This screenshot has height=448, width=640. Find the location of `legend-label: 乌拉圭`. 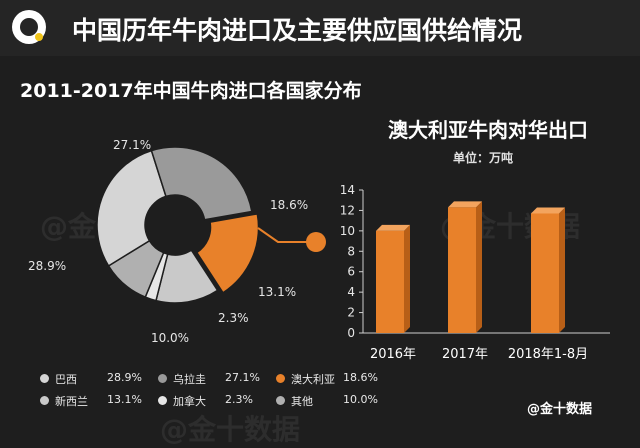

legend-label: 乌拉圭 is located at coordinates (189, 379).